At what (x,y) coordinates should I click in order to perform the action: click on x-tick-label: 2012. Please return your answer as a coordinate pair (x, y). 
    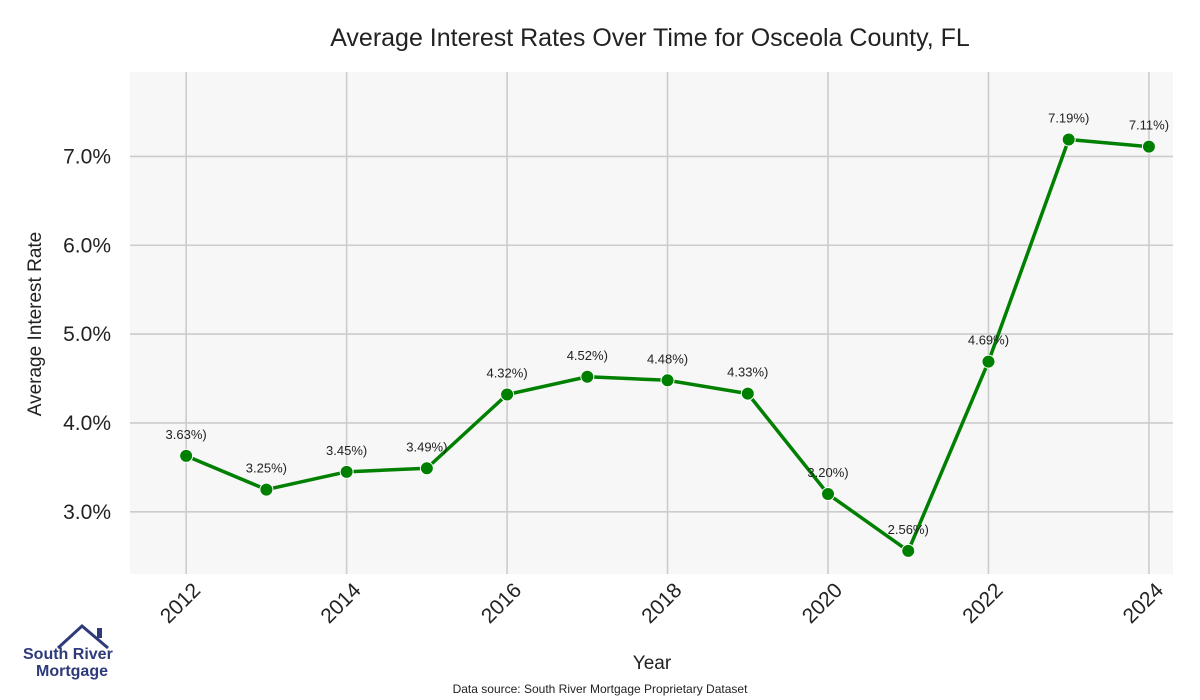
    Looking at the image, I should click on (180, 603).